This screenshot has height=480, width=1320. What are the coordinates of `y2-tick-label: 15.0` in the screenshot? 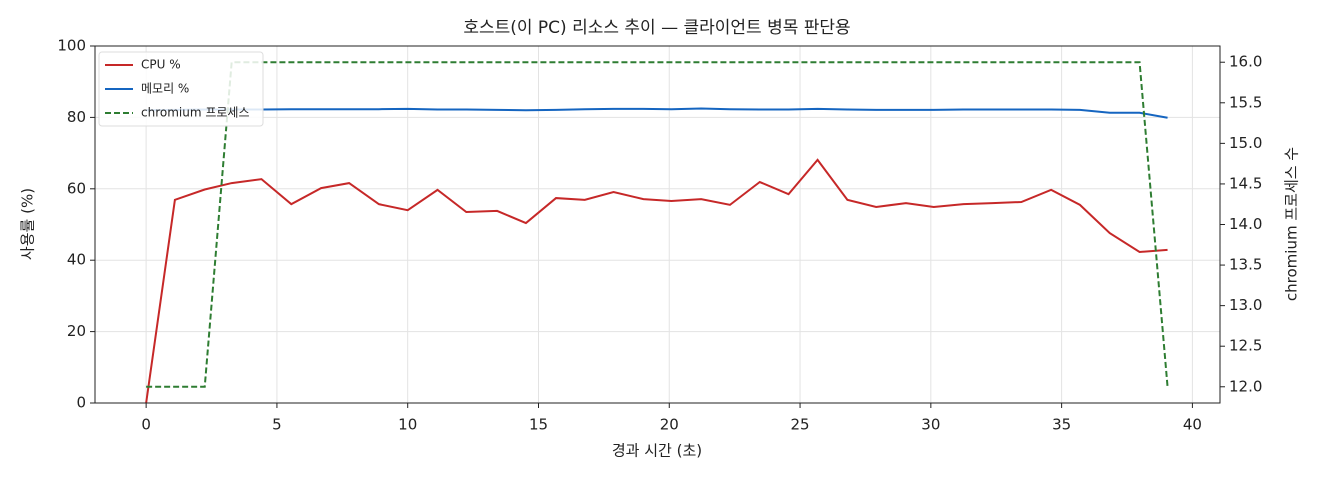 It's located at (1245, 143).